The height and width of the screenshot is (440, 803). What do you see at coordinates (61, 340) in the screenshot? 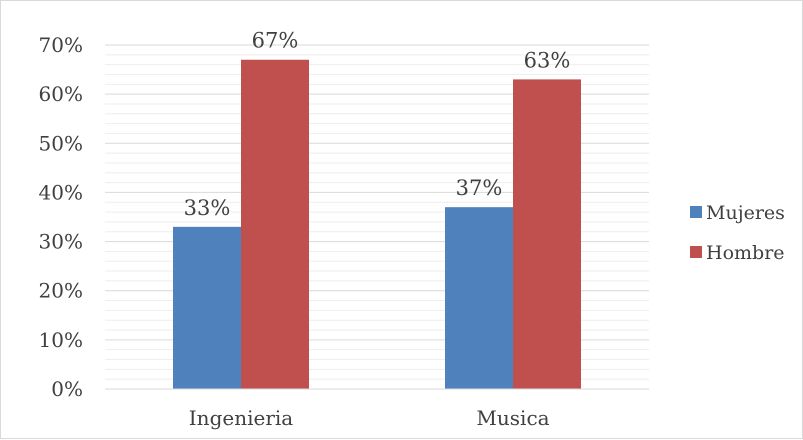
I see `y-tick-label: 10%` at bounding box center [61, 340].